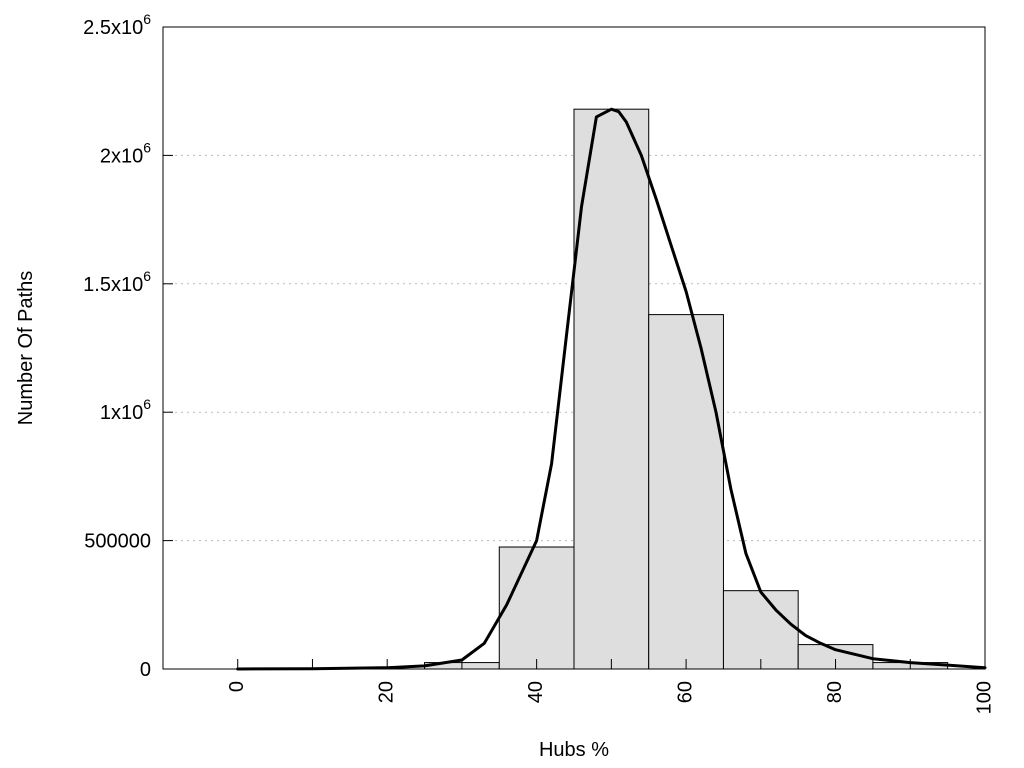  I want to click on y-tick-label-2: 1x10⁶, so click(125, 410).